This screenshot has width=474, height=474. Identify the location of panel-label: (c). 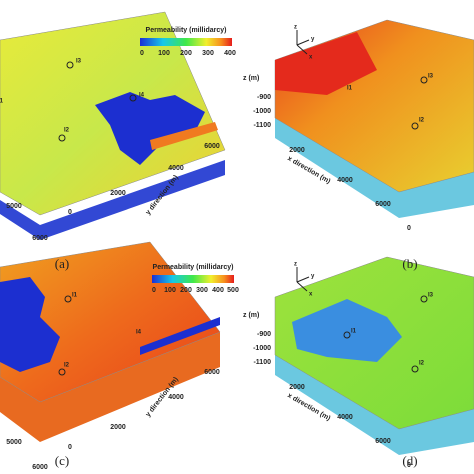
(62, 460).